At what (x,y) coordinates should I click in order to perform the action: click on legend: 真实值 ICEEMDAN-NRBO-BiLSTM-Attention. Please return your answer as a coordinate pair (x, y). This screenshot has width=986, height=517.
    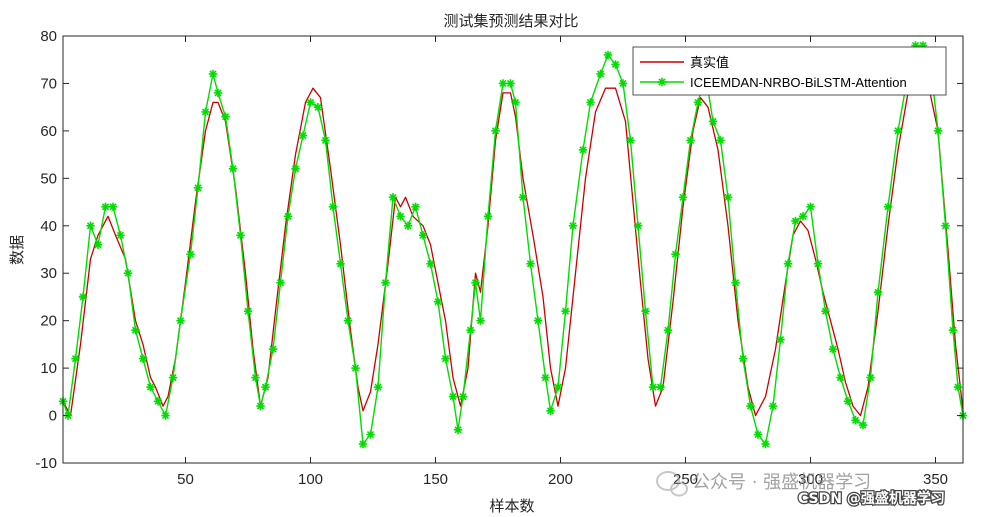
    Looking at the image, I should click on (789, 71).